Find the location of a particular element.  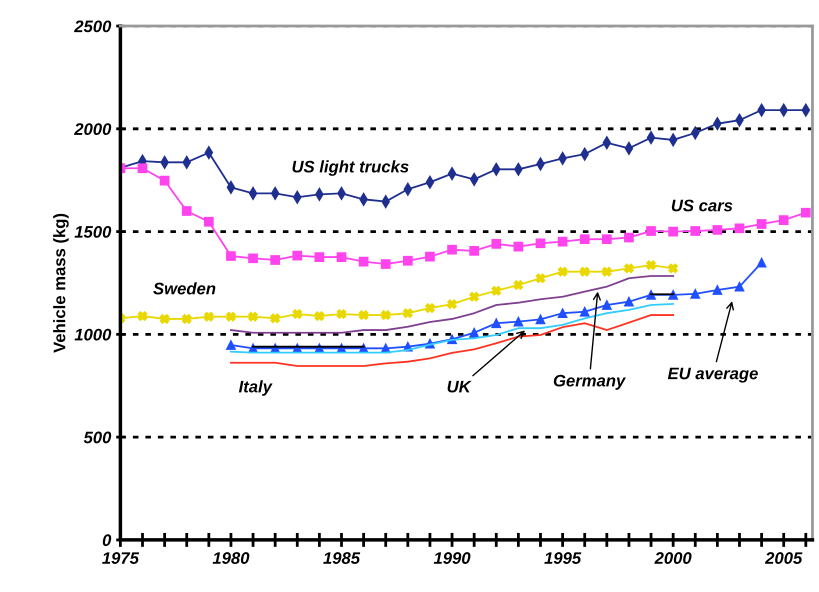

x-tick-label: 1995 is located at coordinates (563, 558).